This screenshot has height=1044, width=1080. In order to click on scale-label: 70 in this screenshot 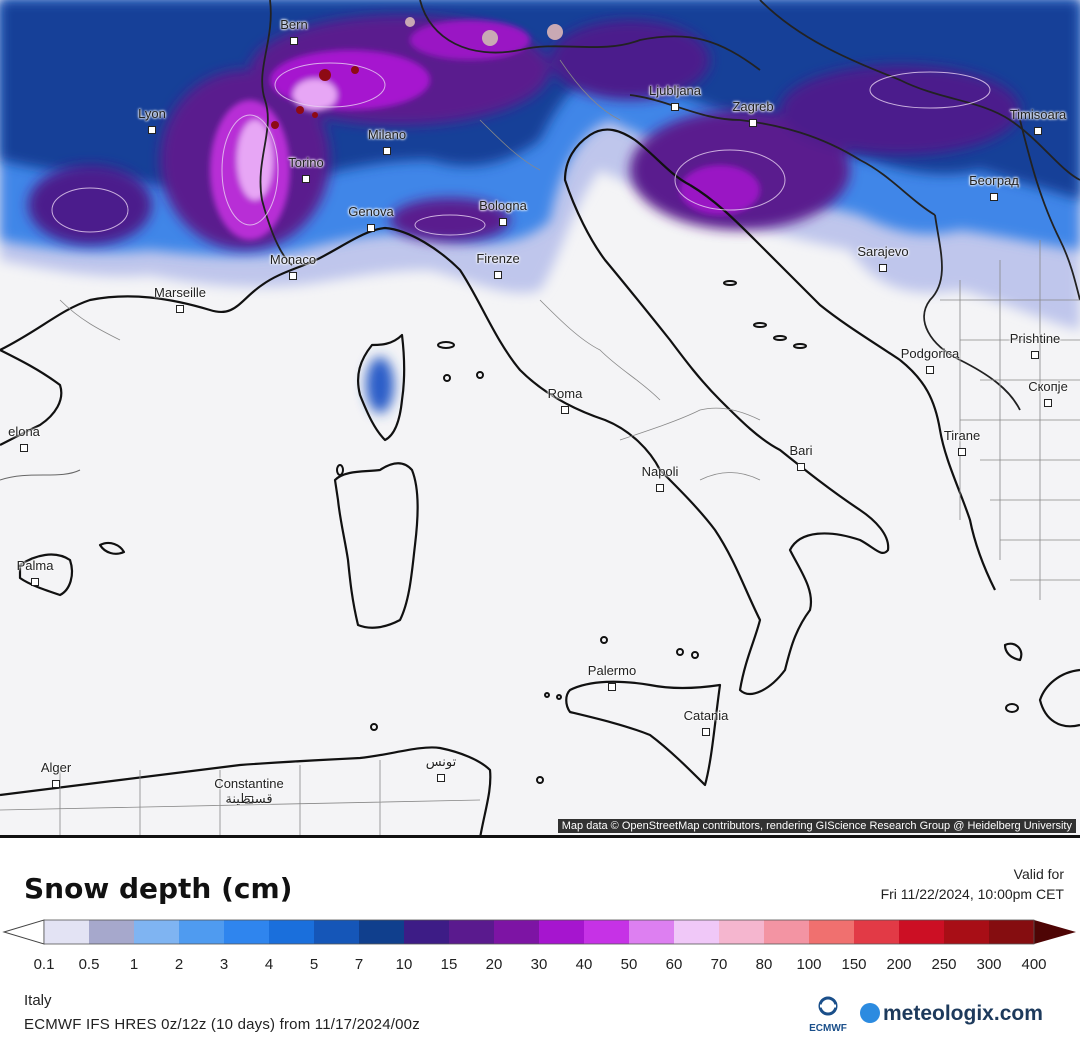, I will do `click(719, 964)`.